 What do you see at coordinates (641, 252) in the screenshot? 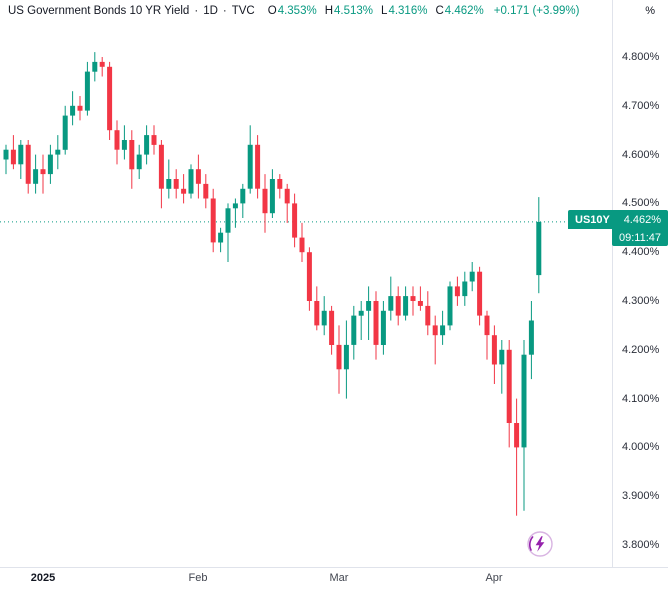
I see `price-tick-label: 4.400%` at bounding box center [641, 252].